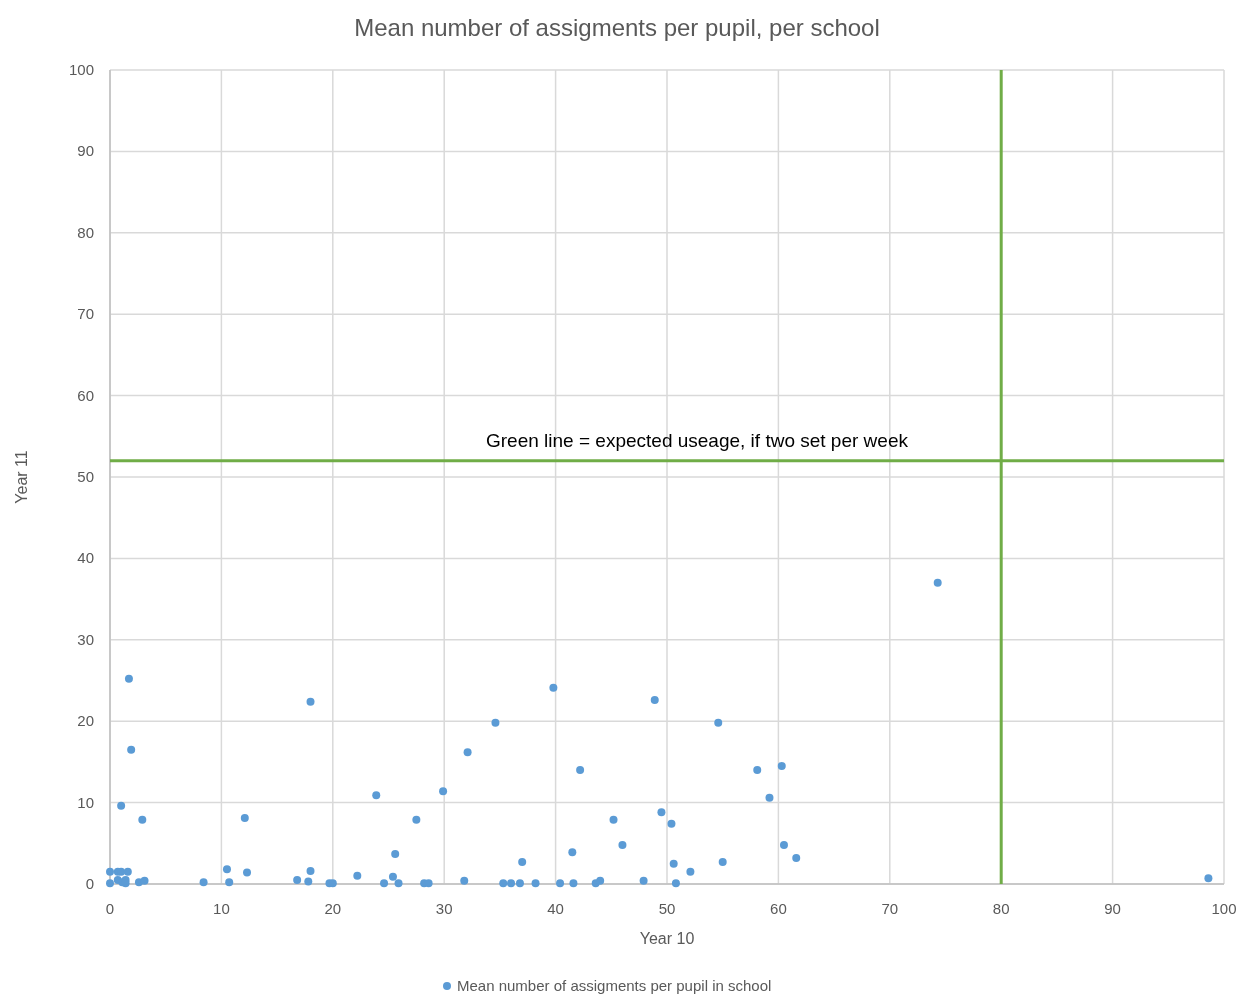  Describe the element at coordinates (21, 477) in the screenshot. I see `y-axis-title: Year 11` at that location.